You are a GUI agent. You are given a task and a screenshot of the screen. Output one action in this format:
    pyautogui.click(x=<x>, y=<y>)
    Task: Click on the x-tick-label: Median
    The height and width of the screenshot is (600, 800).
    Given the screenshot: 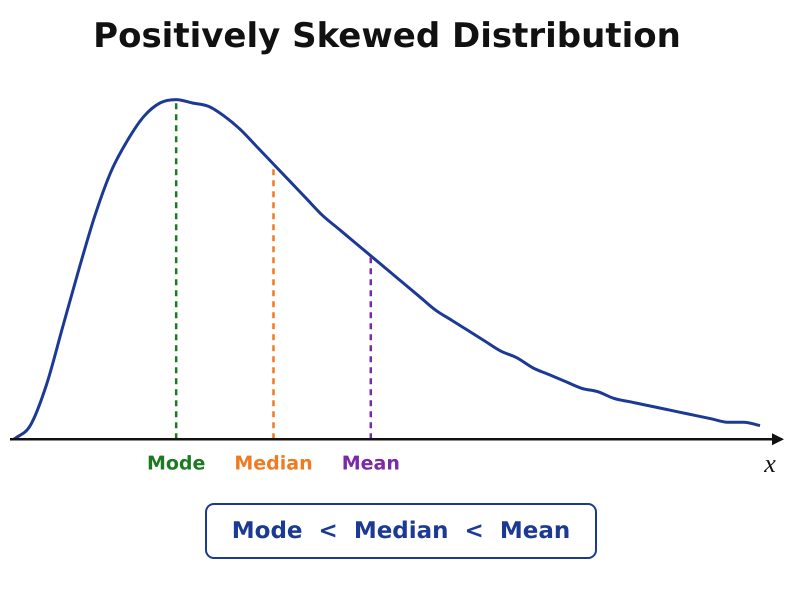 What is the action you would take?
    pyautogui.click(x=273, y=463)
    